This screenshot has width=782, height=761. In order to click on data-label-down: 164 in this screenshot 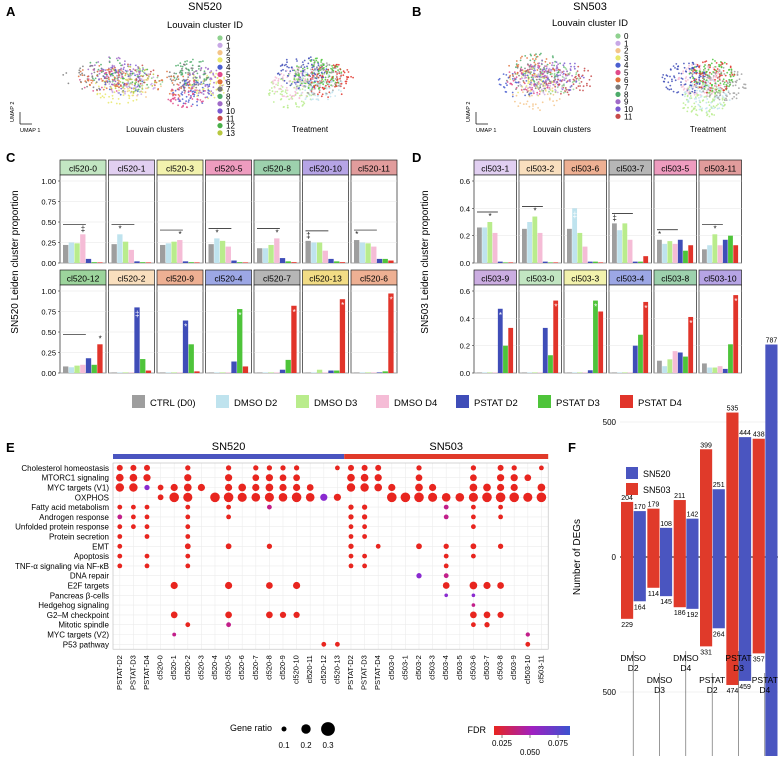, I will do `click(640, 607)`.